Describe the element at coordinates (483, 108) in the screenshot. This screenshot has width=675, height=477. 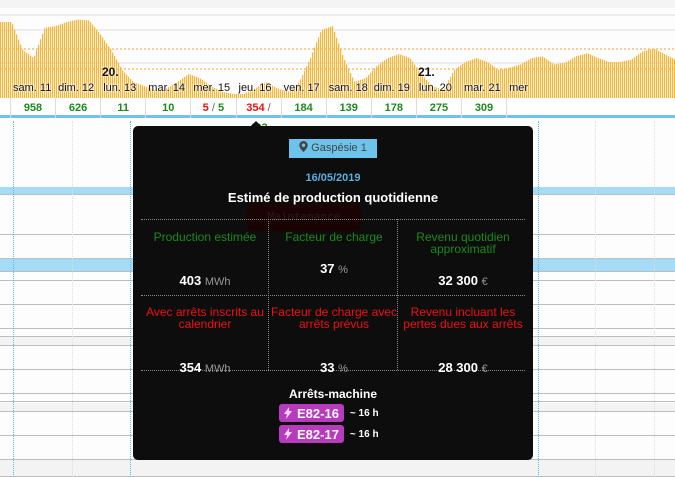
I see `day-value: 309` at that location.